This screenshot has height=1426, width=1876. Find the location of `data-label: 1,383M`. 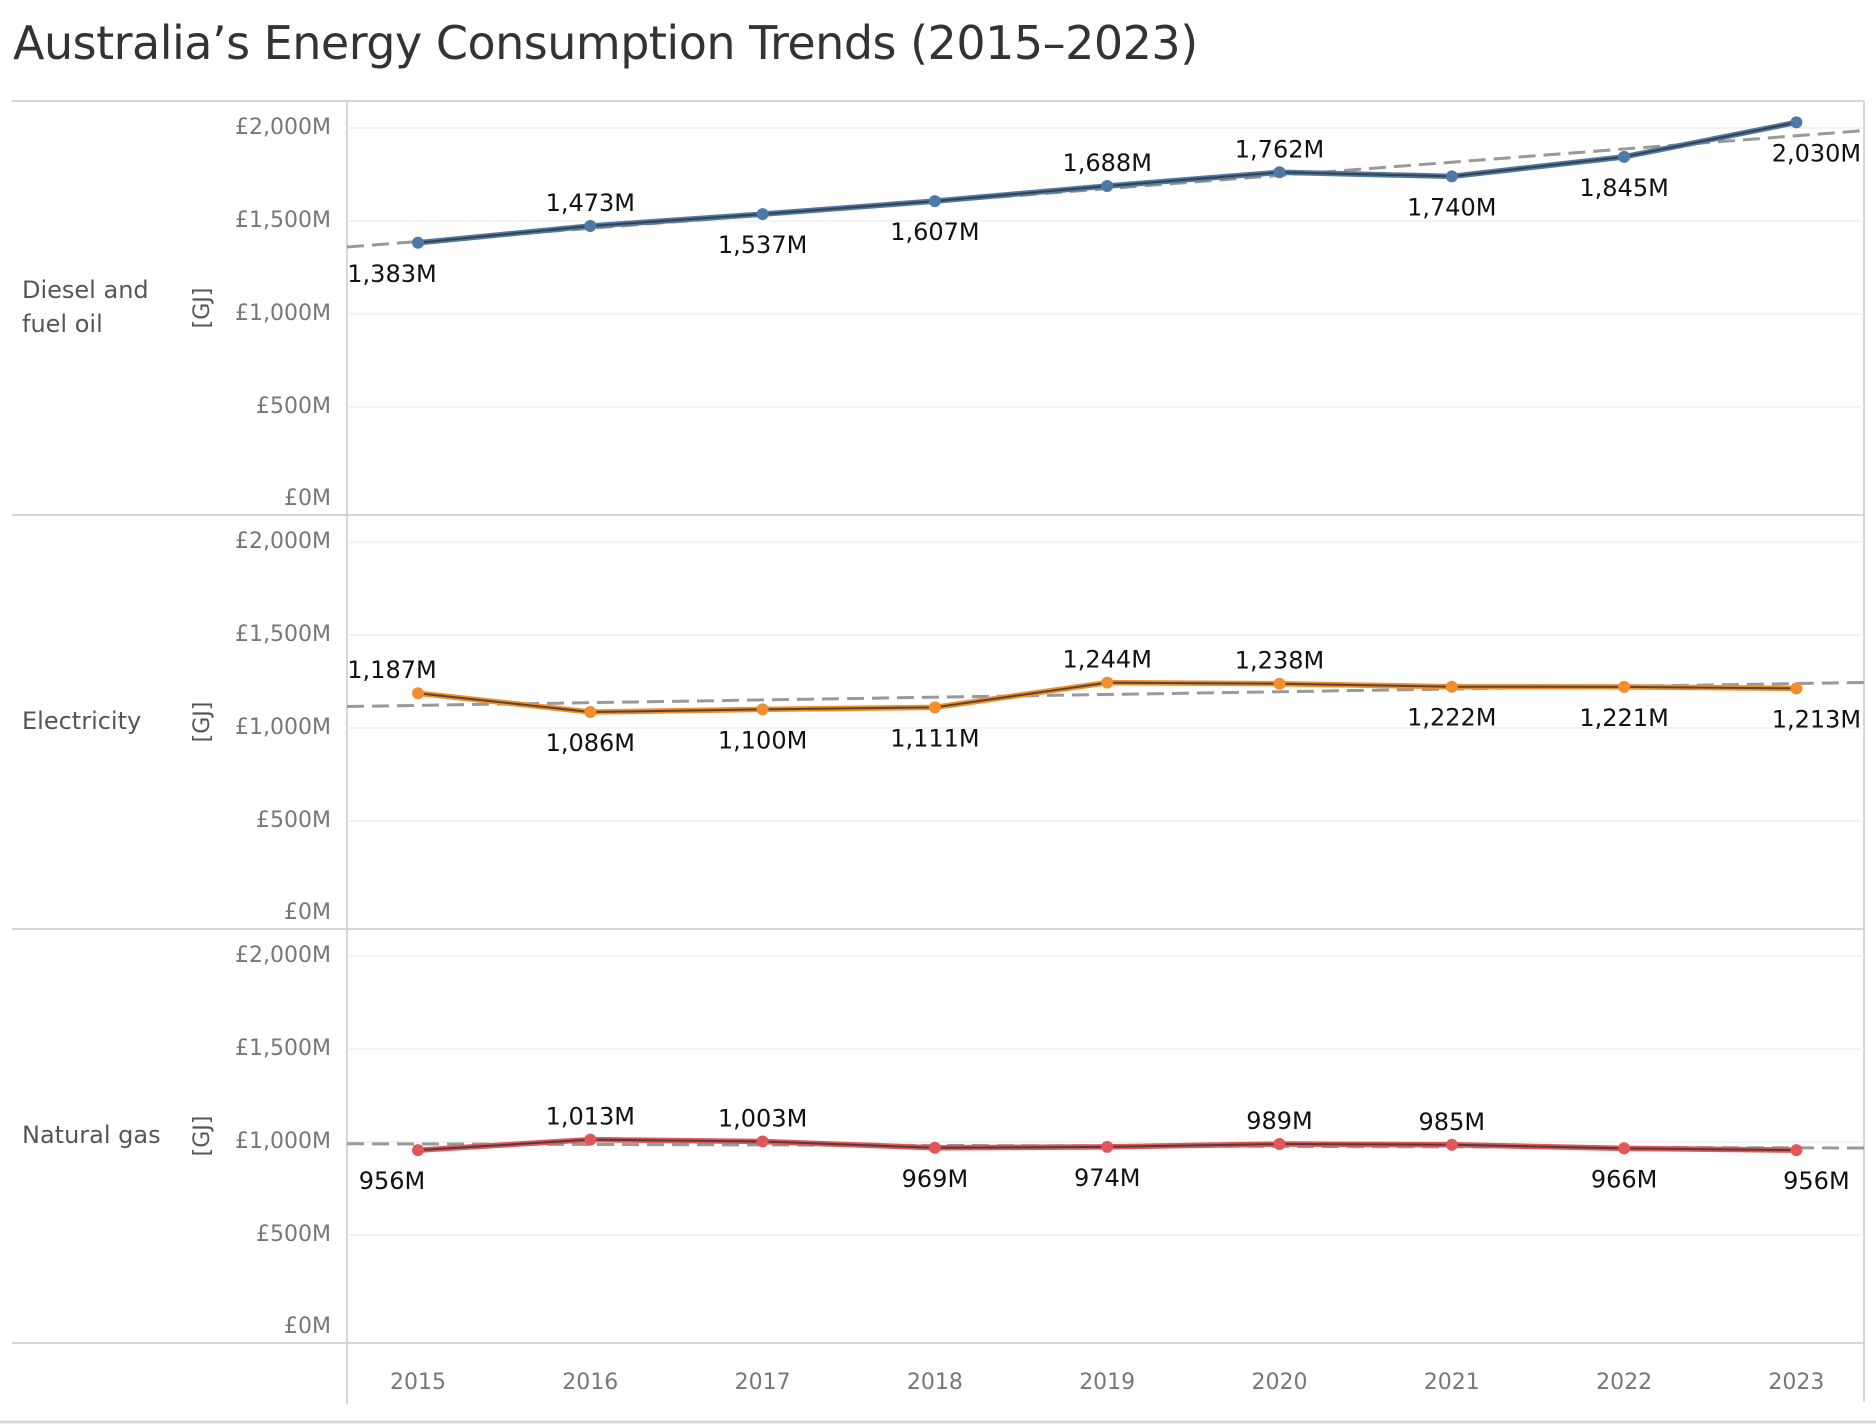

data-label: 1,383M is located at coordinates (391, 274).